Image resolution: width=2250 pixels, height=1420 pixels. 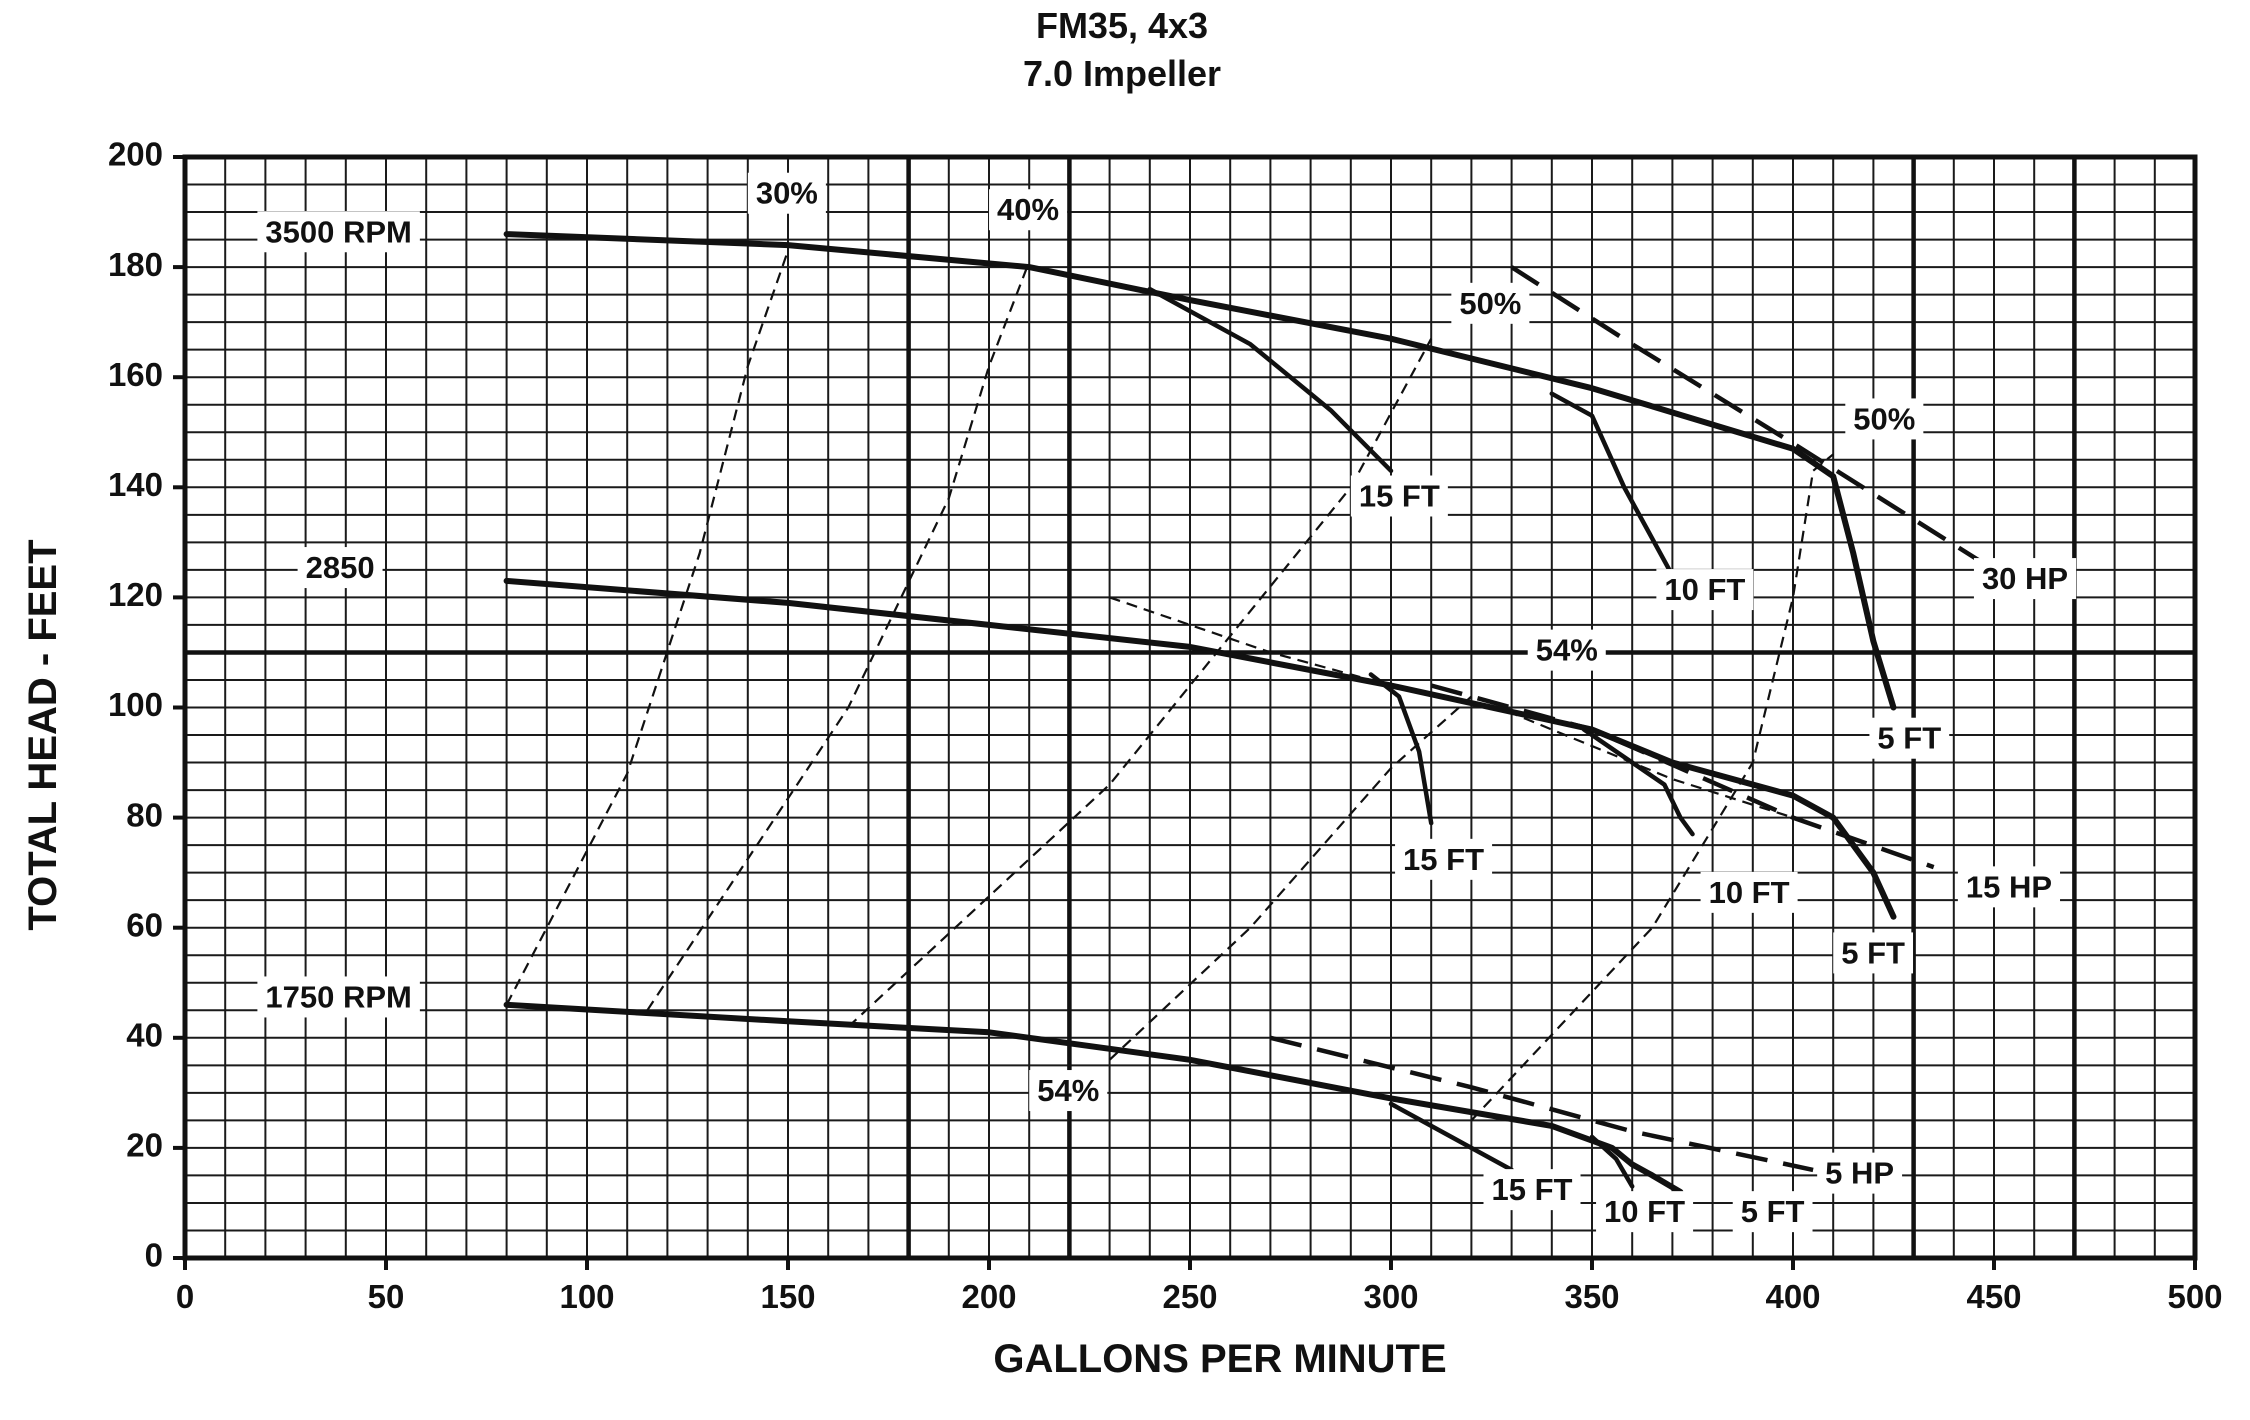 I want to click on chart-subtitle: 7.0 Impeller, so click(x=1122, y=73).